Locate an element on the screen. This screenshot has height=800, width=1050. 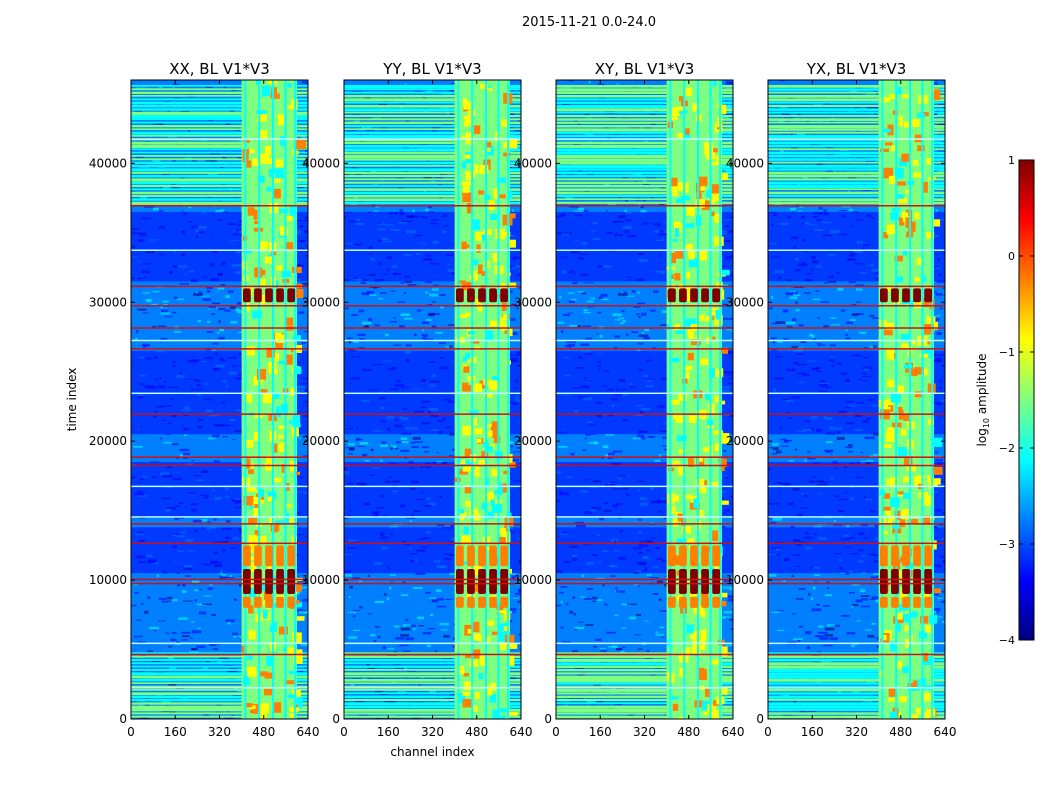
colorbar-tick-label: 1 is located at coordinates (1011, 160).